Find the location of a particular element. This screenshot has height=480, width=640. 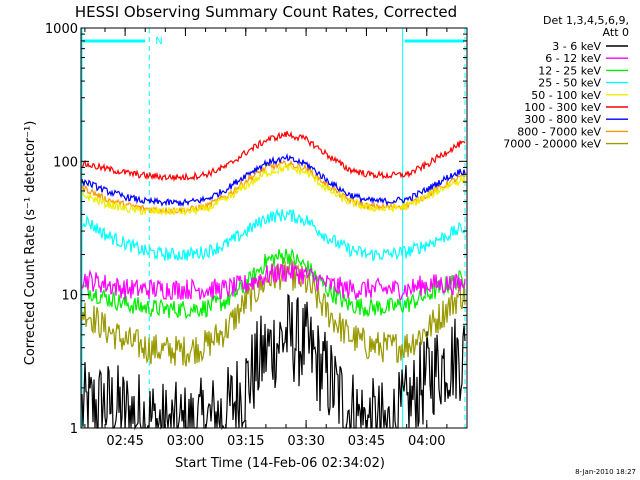

y-tick-label: 10 is located at coordinates (69, 296).